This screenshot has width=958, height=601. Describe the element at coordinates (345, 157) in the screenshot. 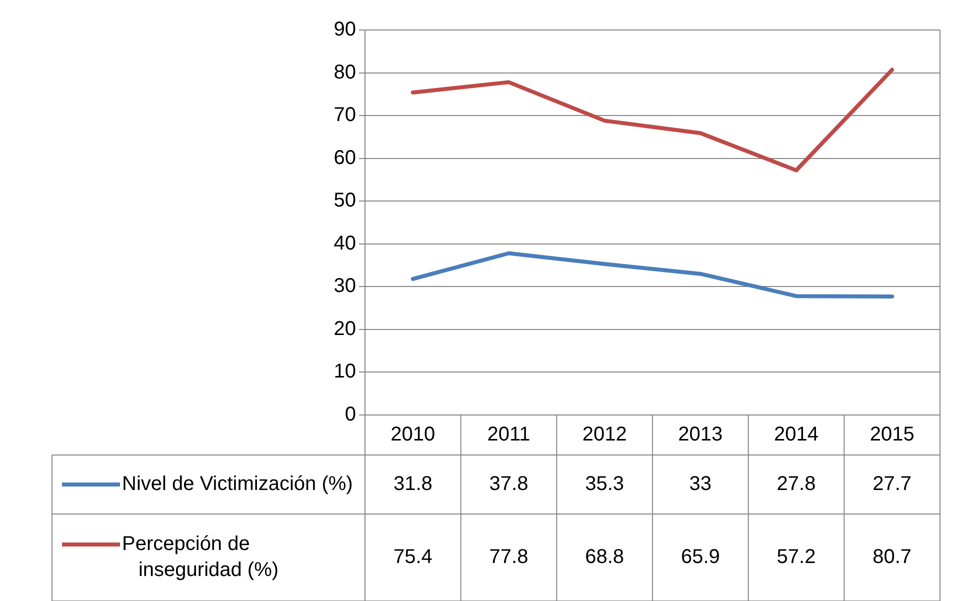

I see `y-tick-label: 60` at that location.